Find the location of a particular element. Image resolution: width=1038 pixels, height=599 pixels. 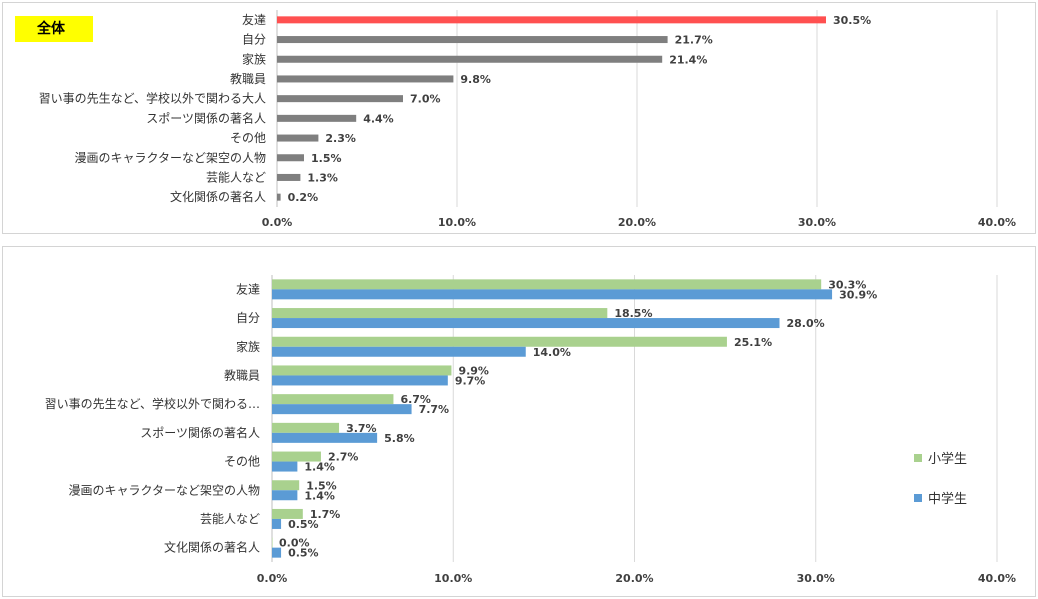

data-label: 30.3% is located at coordinates (847, 284).